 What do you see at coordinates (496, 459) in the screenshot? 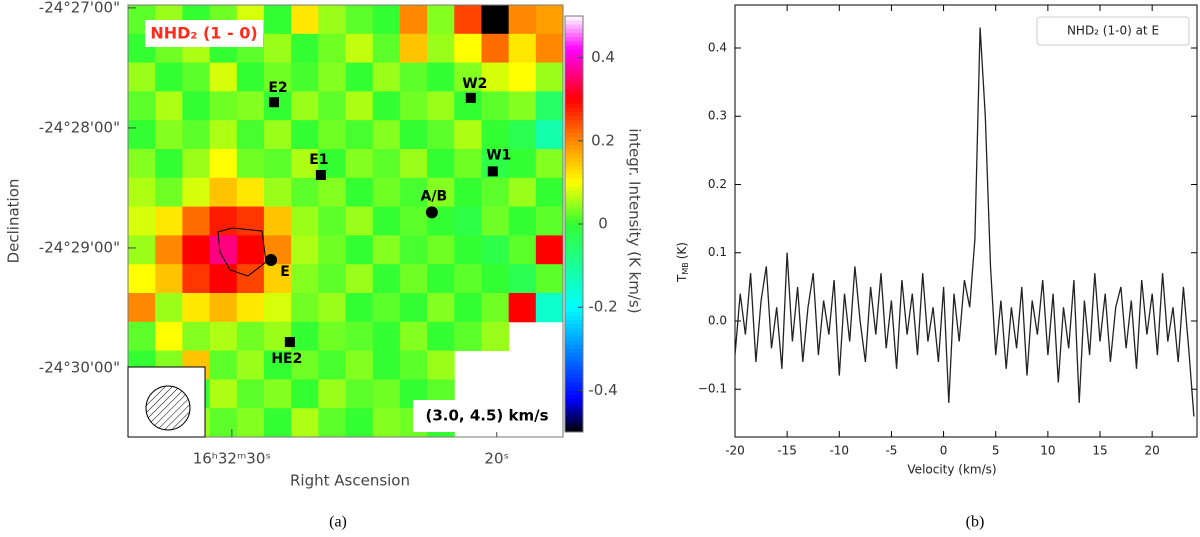
I see `x-tick-label: 20ˢ` at bounding box center [496, 459].